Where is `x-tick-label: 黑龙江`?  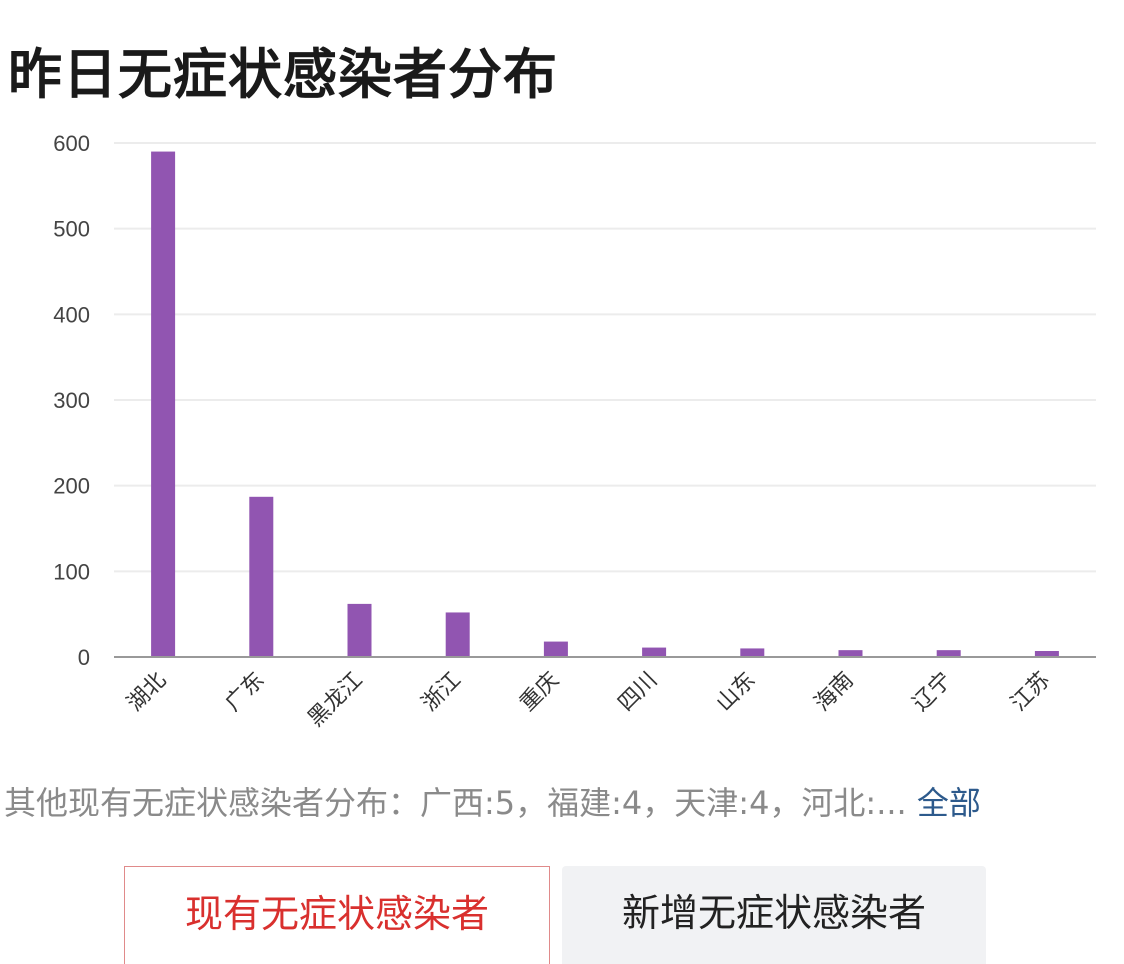 x-tick-label: 黑龙江 is located at coordinates (335, 700).